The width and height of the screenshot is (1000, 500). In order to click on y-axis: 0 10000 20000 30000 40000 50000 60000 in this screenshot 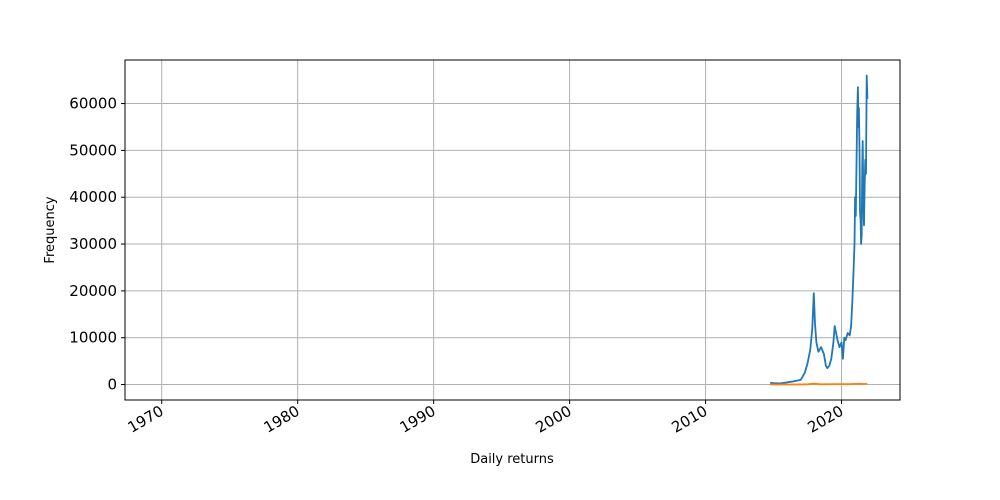, I will do `click(97, 244)`.